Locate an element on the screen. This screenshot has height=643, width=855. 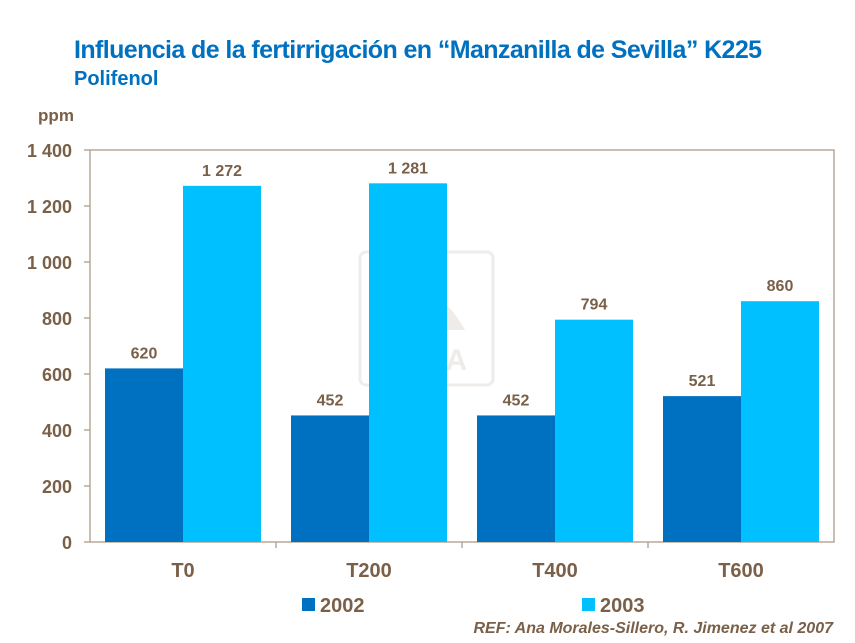
data-label: 521 is located at coordinates (702, 381).